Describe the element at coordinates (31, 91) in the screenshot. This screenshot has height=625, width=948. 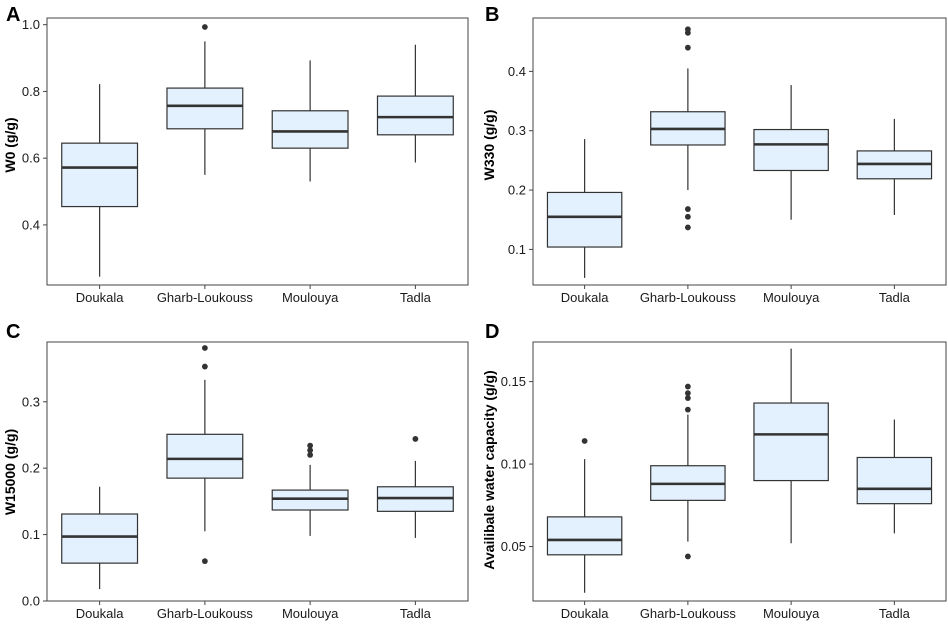
I see `y-tick-label-a-2: 0.8` at that location.